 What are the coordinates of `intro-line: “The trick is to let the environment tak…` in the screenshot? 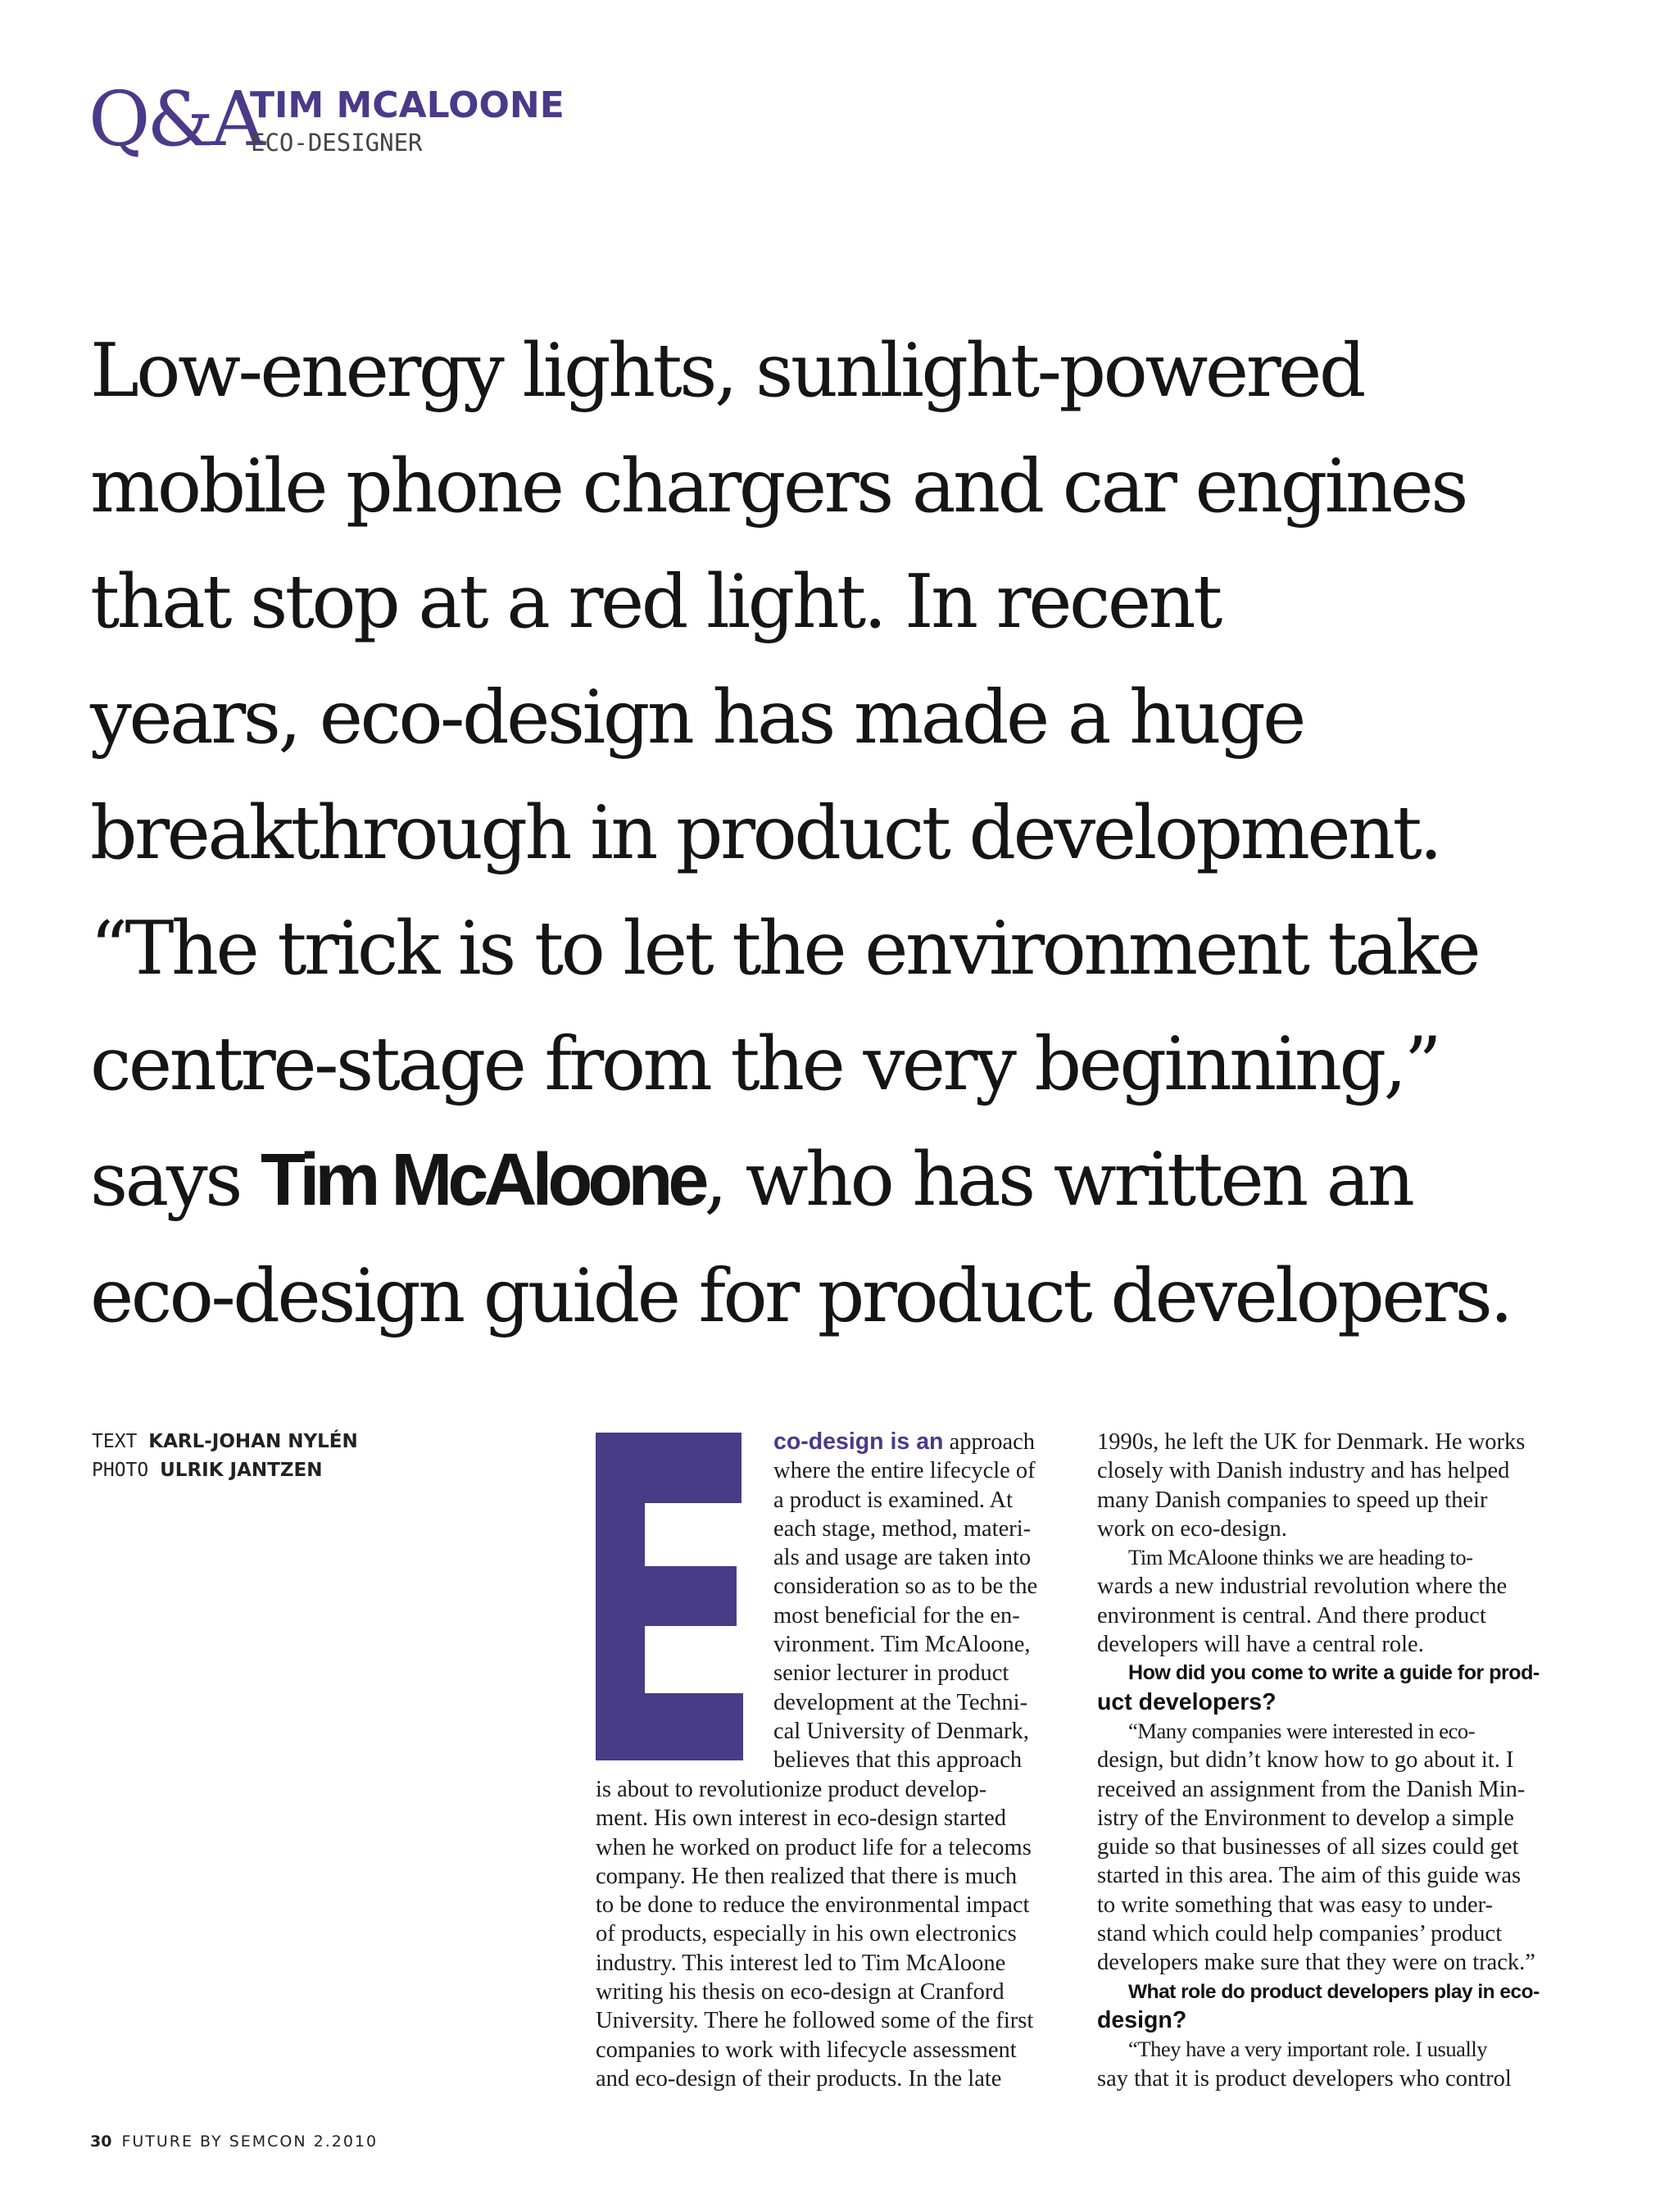 It's located at (785, 949).